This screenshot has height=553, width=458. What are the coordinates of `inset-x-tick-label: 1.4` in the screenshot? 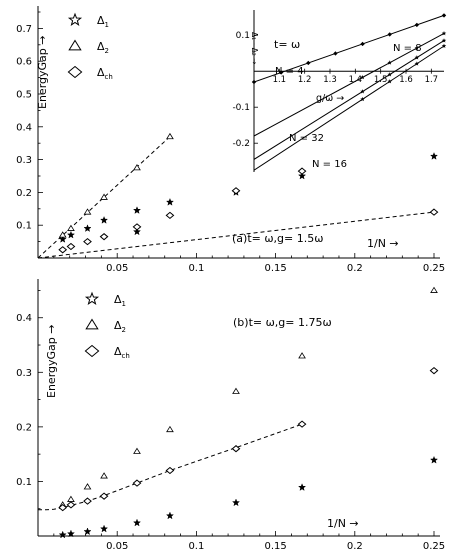 It's located at (356, 80).